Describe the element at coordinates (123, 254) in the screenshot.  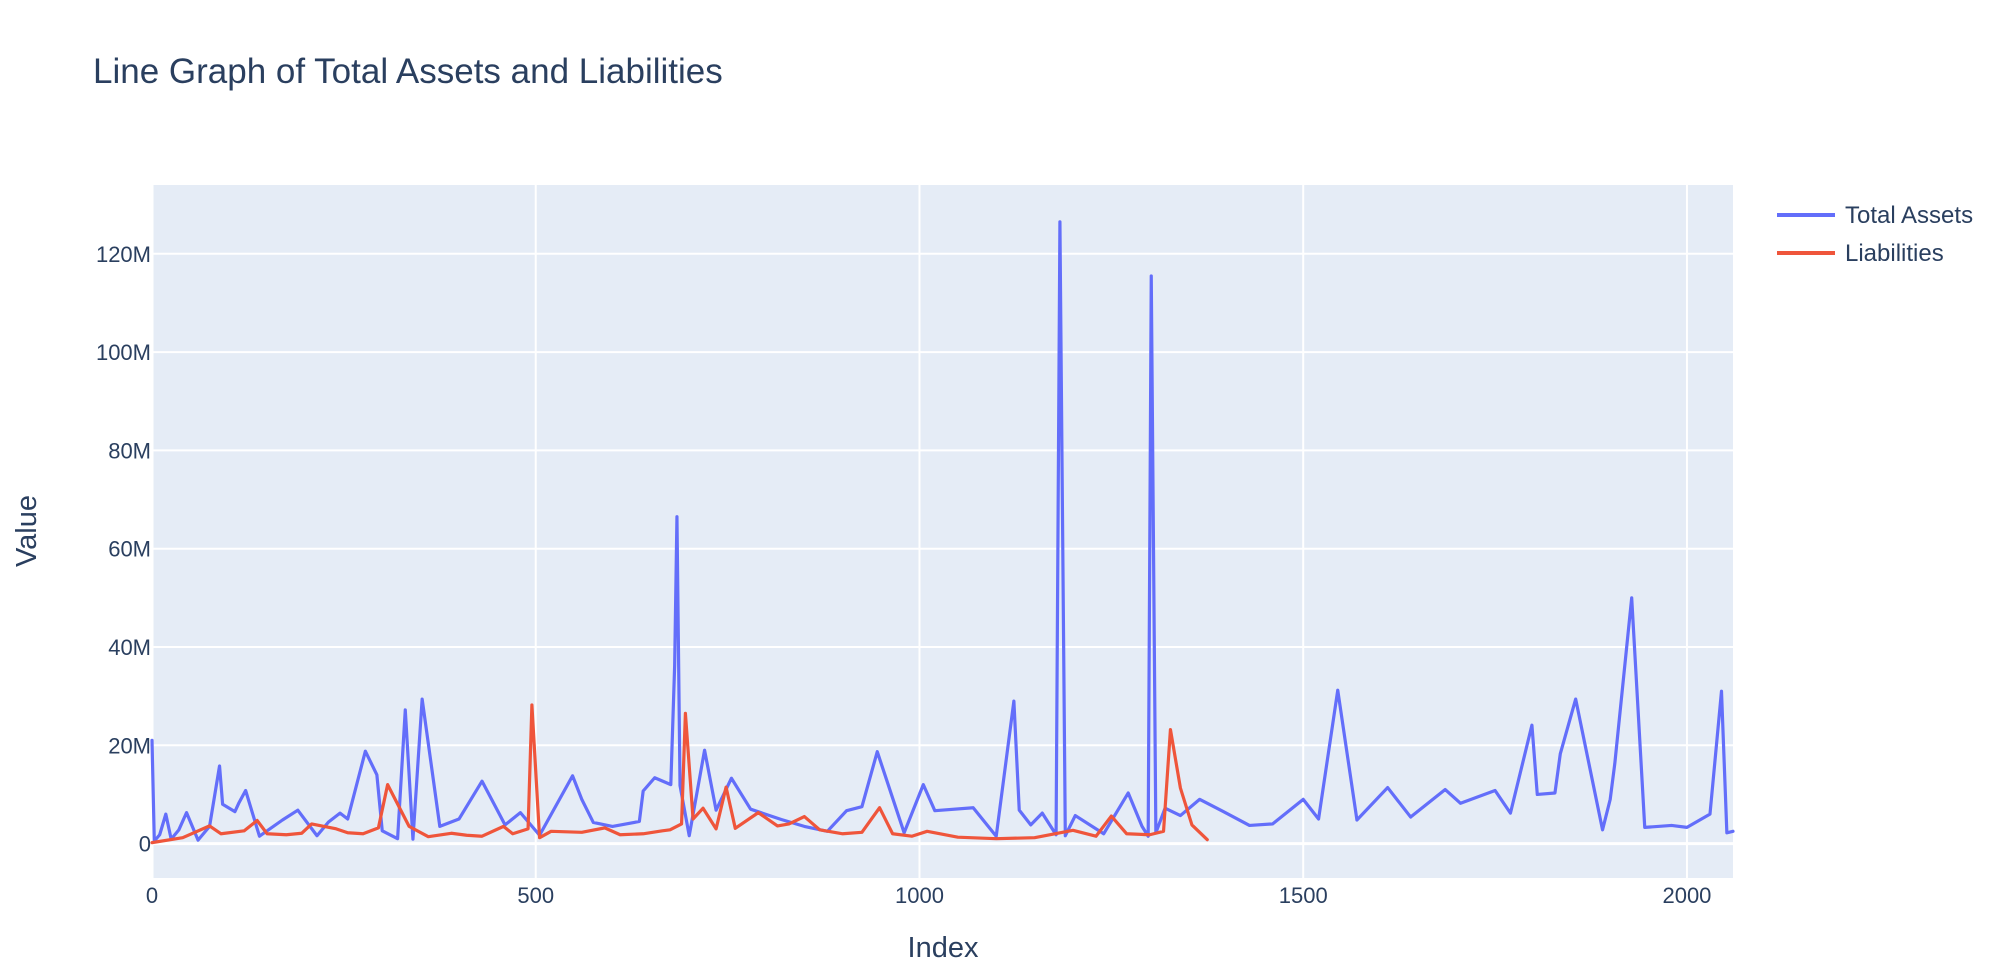
I see `y-tick-label: 120M` at that location.